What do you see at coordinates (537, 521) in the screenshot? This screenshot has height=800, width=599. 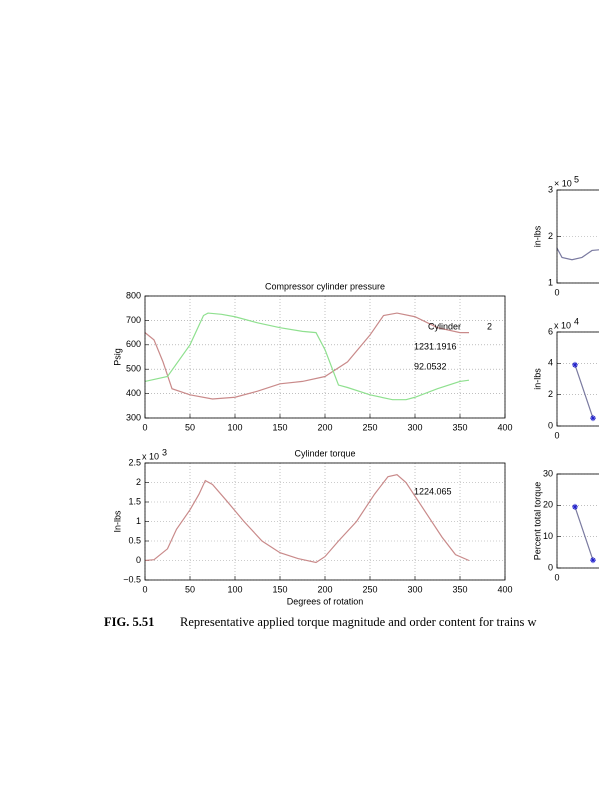 I see `y-axis-label: Percent total torque` at bounding box center [537, 521].